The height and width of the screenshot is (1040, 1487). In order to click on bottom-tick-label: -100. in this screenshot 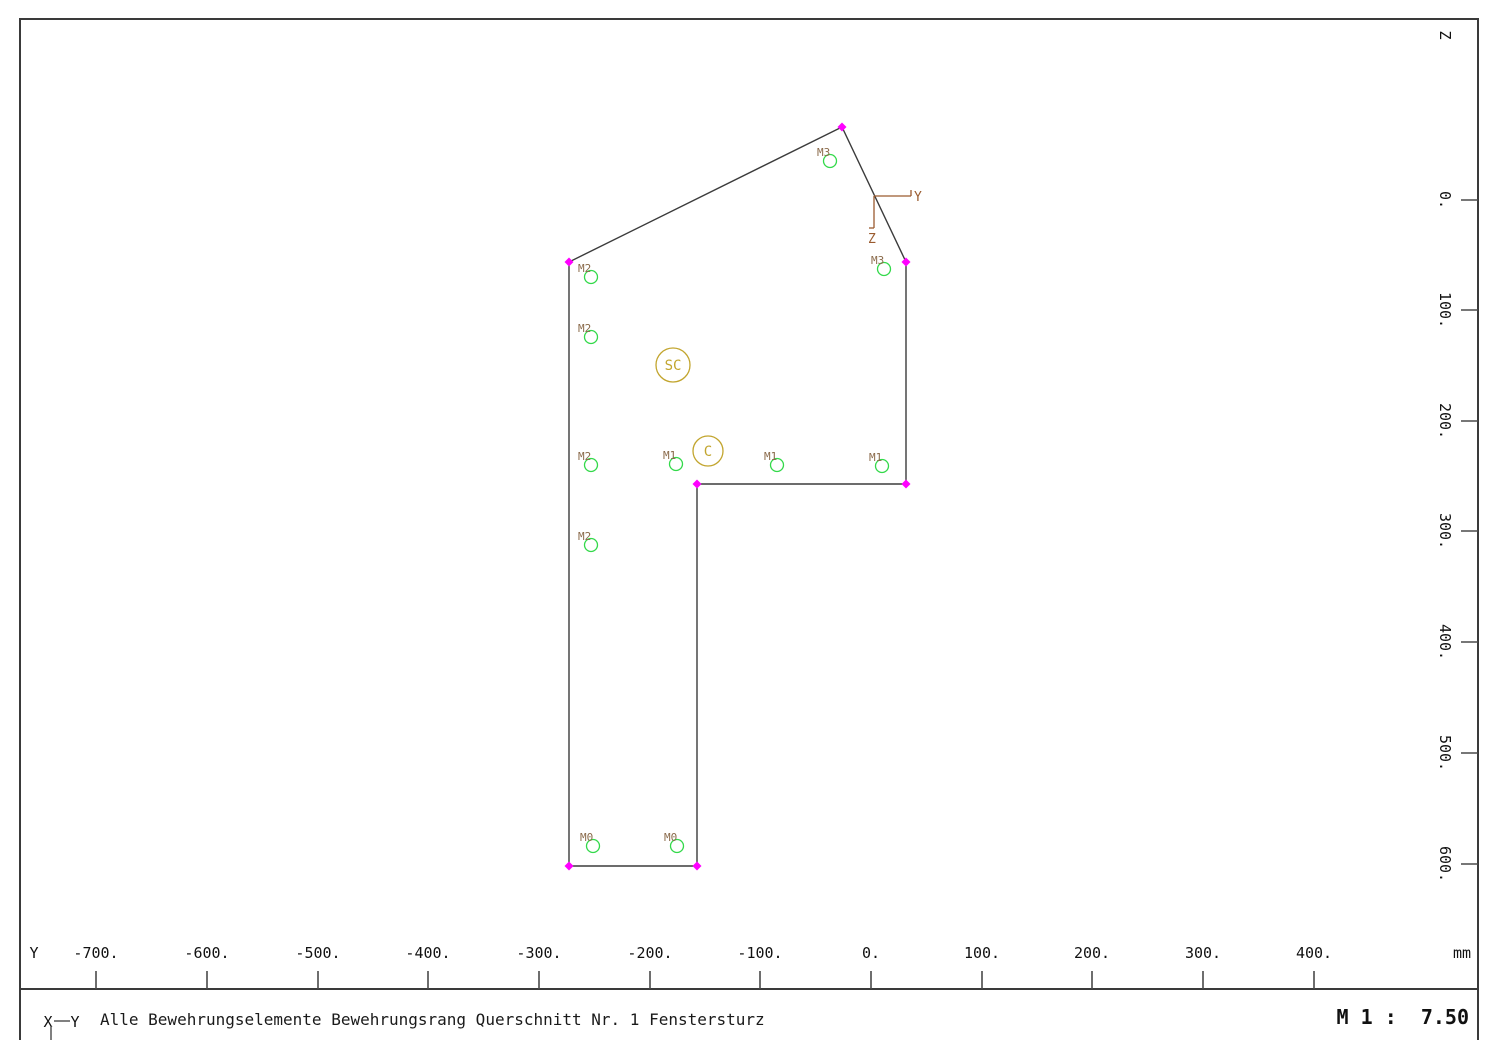, I will do `click(759, 953)`.